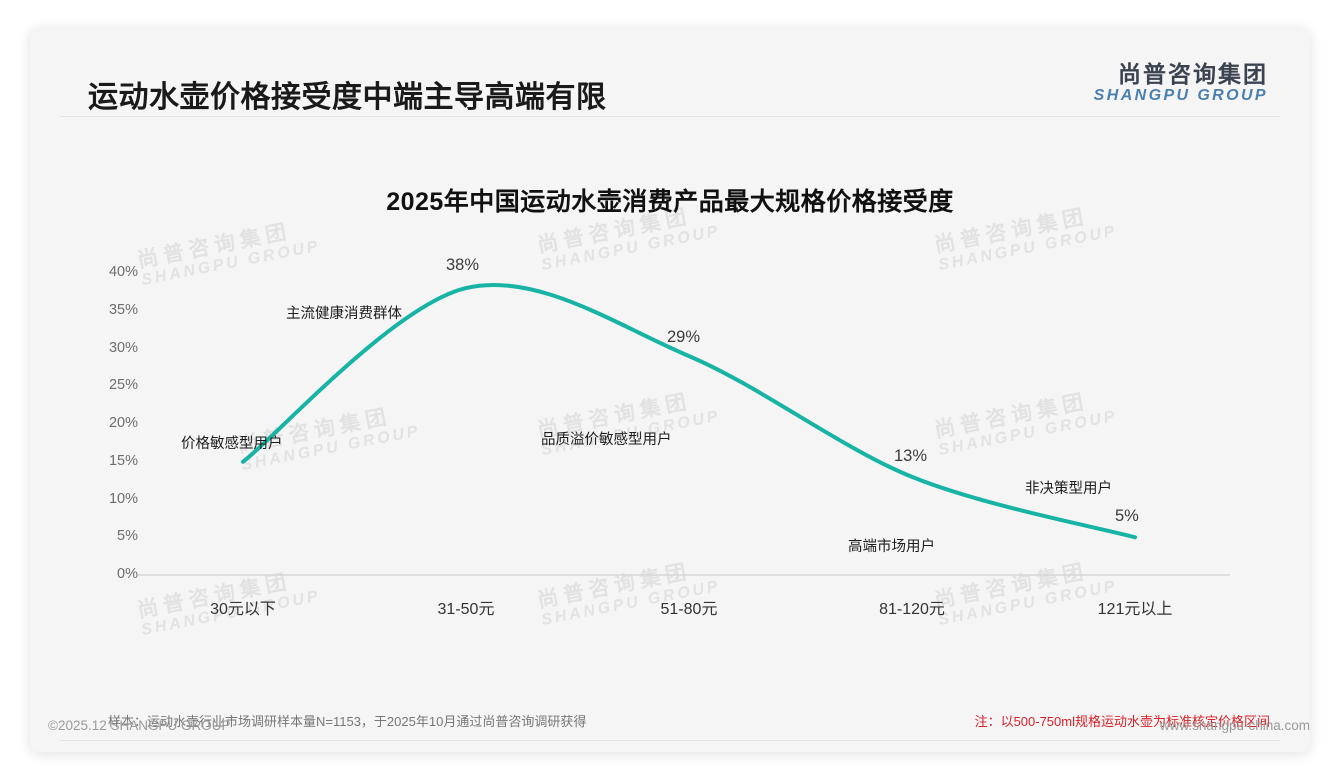 Image resolution: width=1340 pixels, height=780 pixels. What do you see at coordinates (670, 740) in the screenshot?
I see `footer-divider` at bounding box center [670, 740].